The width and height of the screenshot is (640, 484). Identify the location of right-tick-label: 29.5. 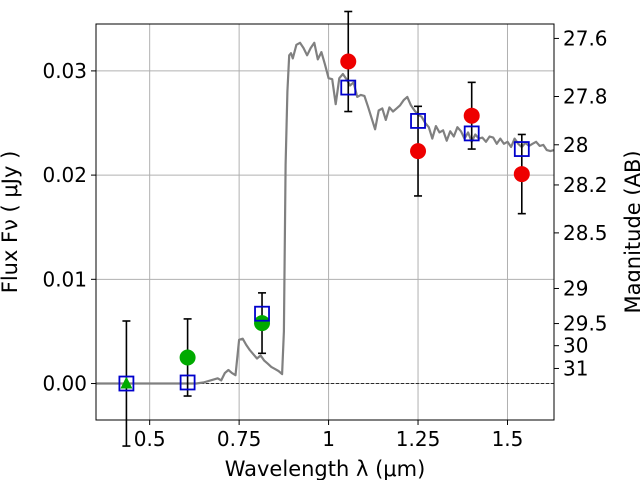
(585, 324).